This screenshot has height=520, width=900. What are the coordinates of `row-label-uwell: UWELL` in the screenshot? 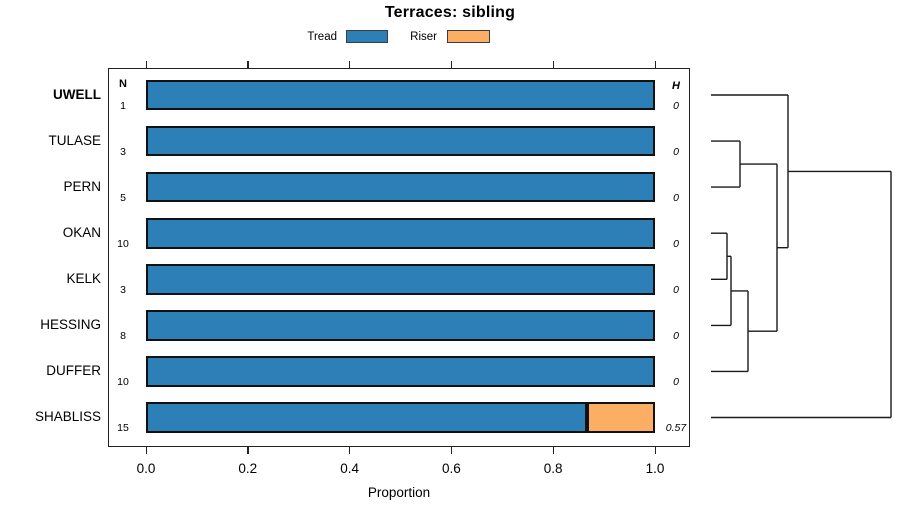 It's located at (77, 94).